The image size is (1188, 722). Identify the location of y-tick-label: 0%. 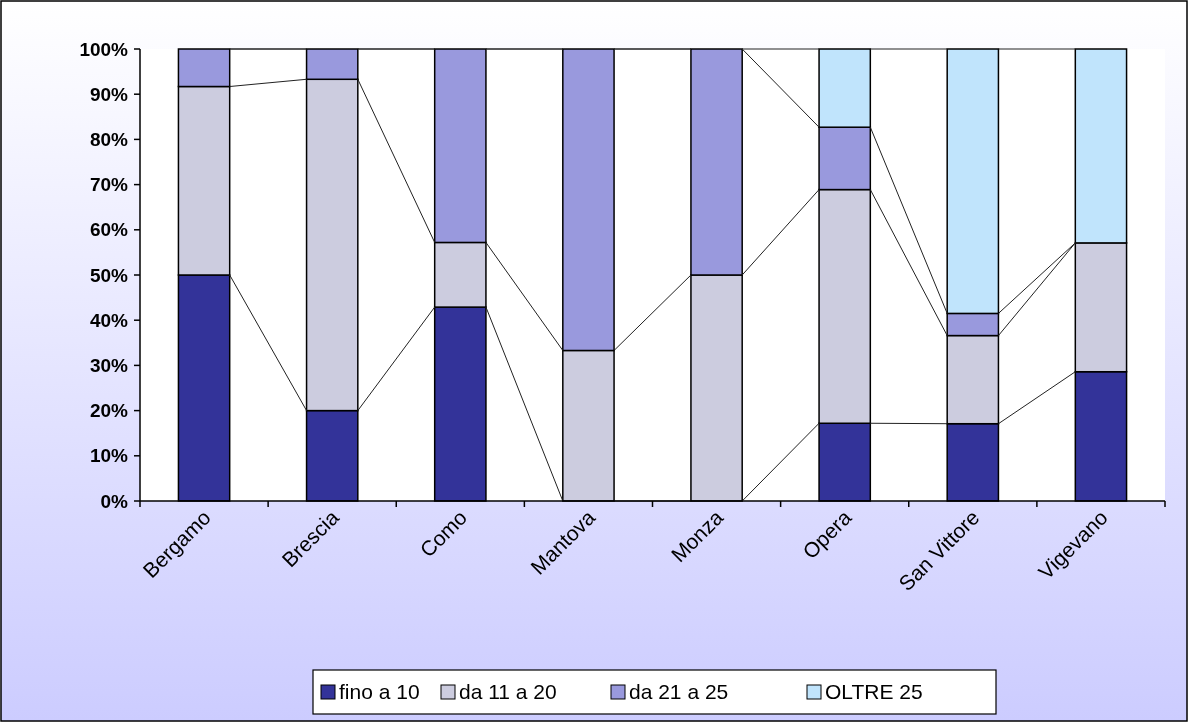
(114, 501).